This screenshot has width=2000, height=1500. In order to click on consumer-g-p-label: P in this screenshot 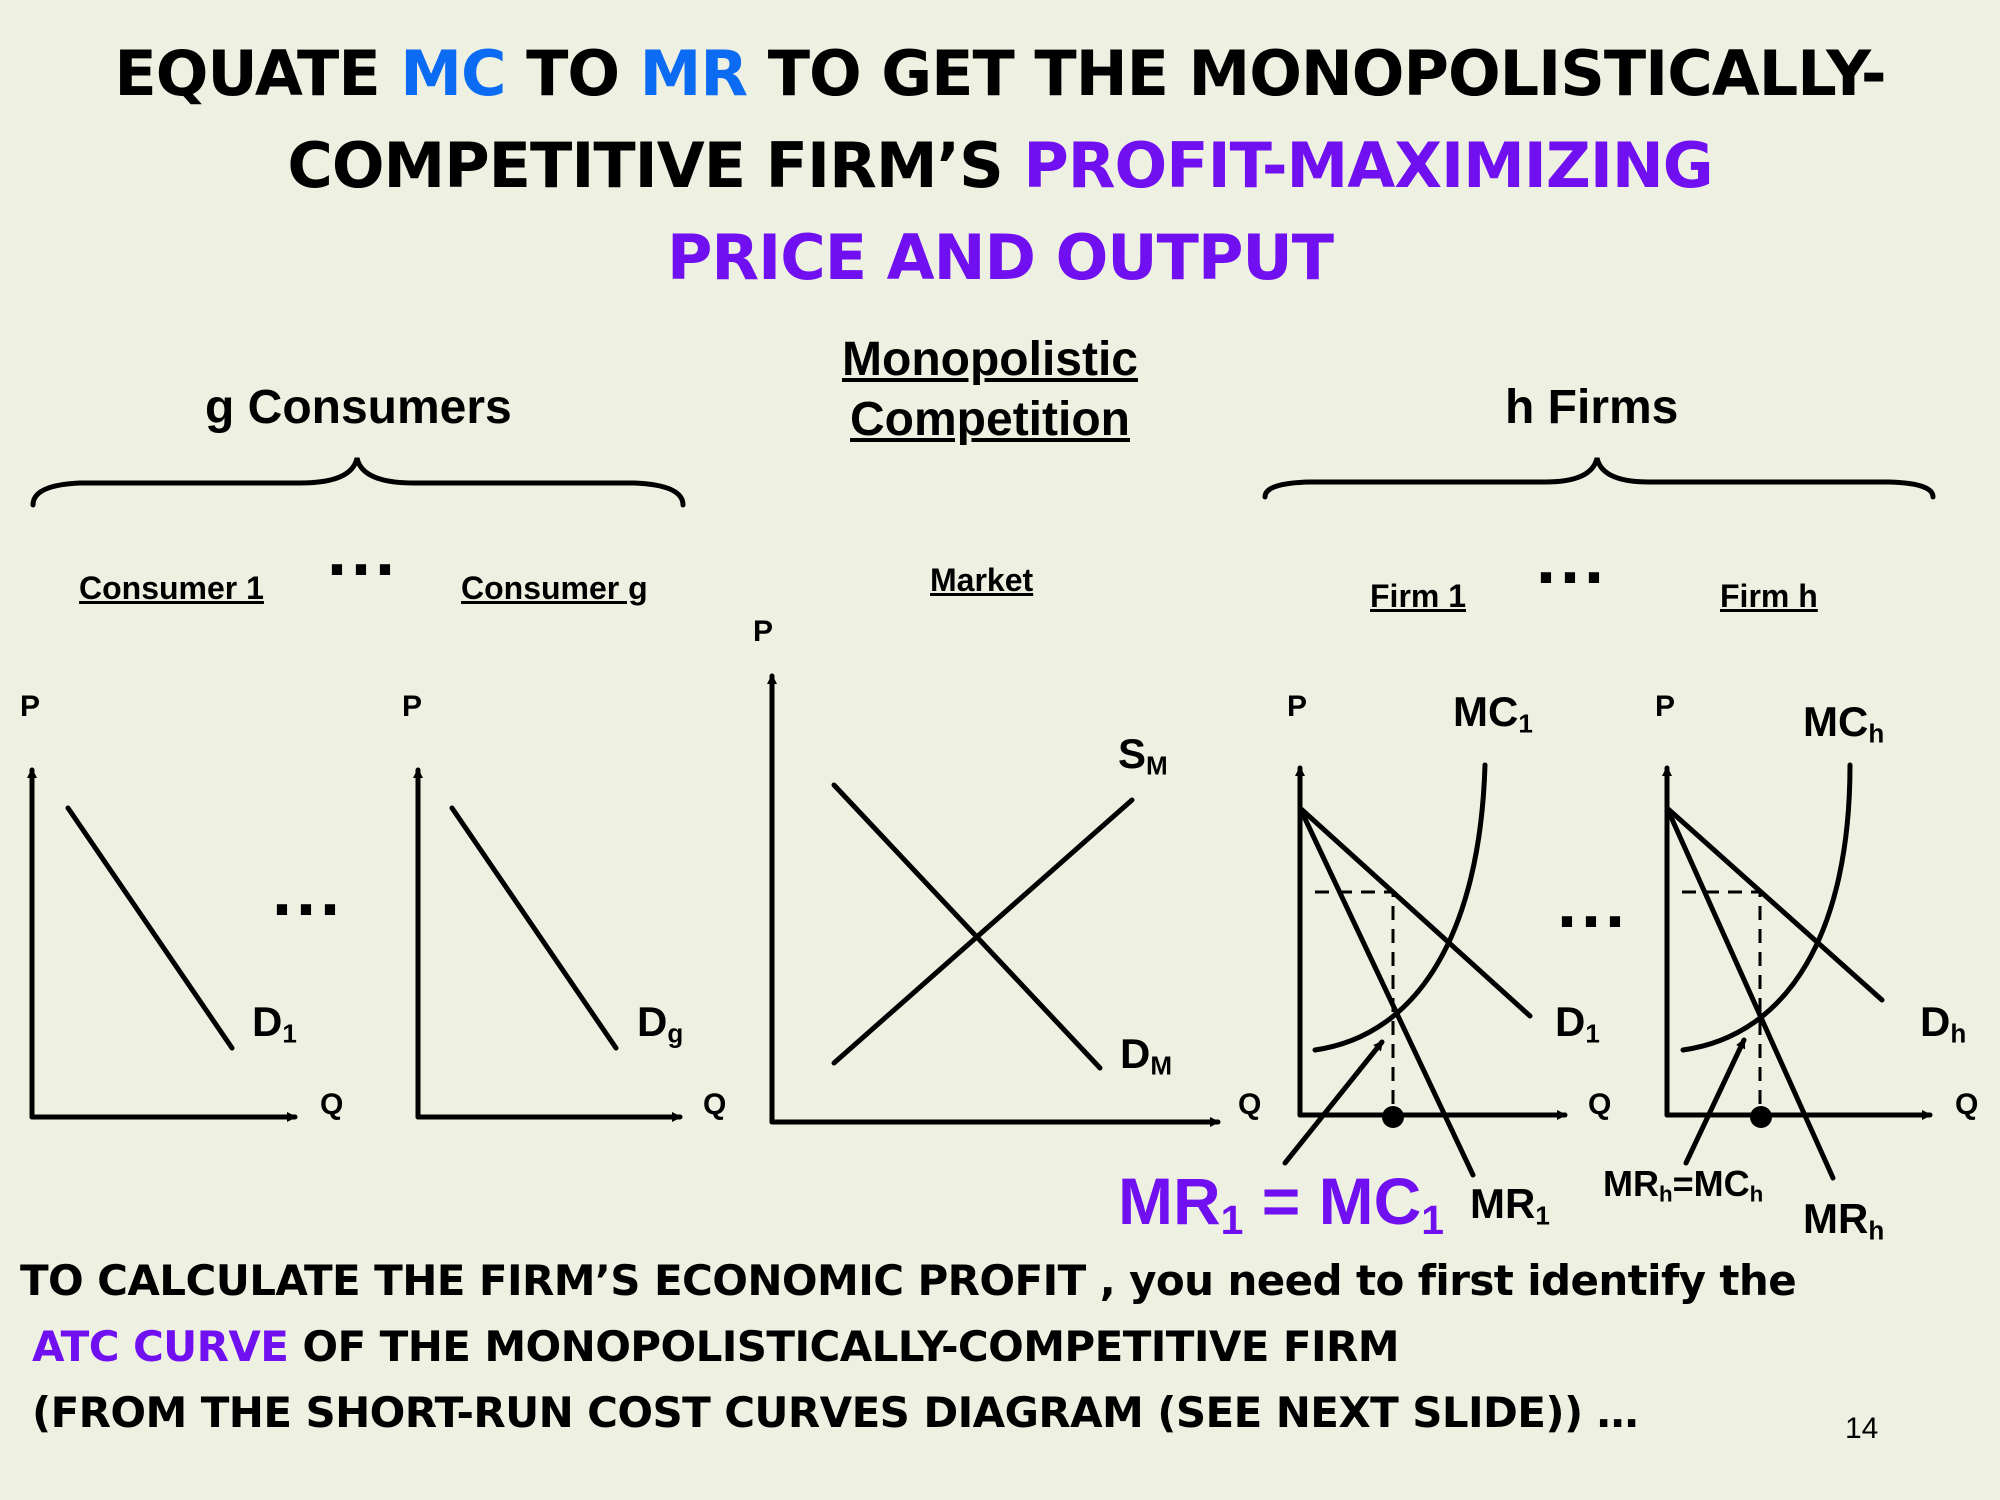, I will do `click(412, 706)`.